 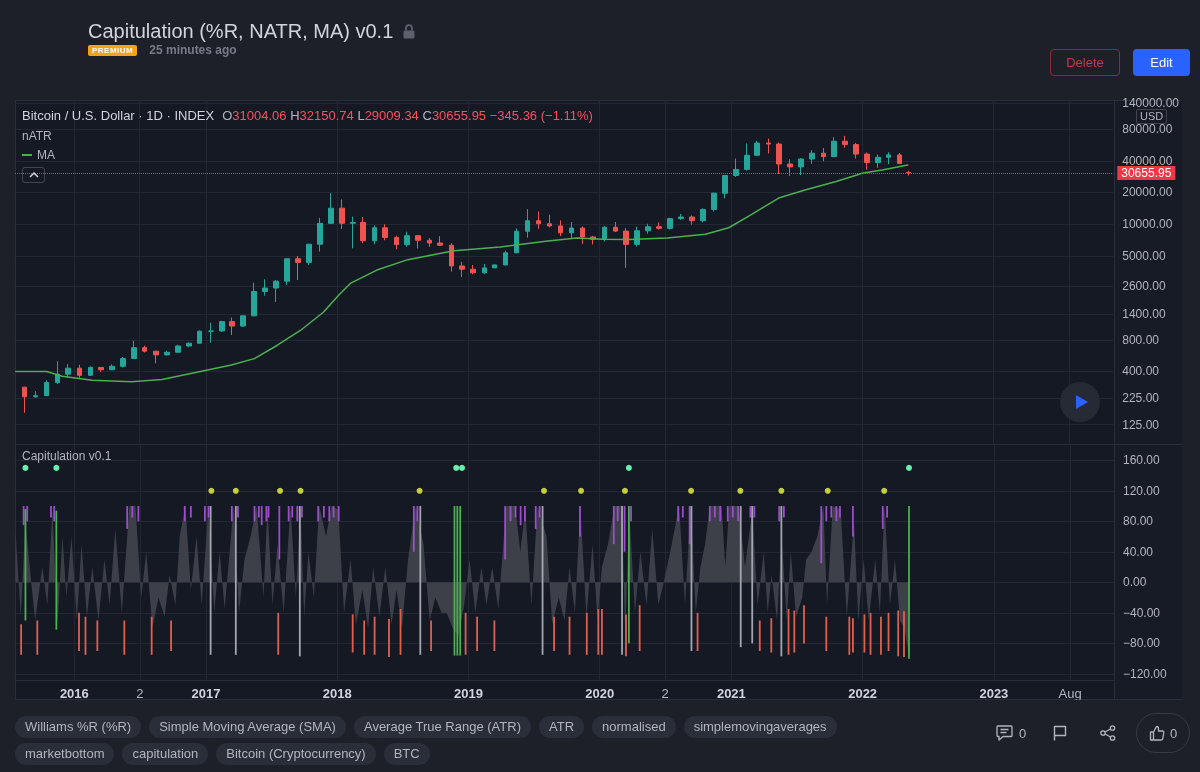 I want to click on chart-title: Capitulation v0.1, so click(x=67, y=456).